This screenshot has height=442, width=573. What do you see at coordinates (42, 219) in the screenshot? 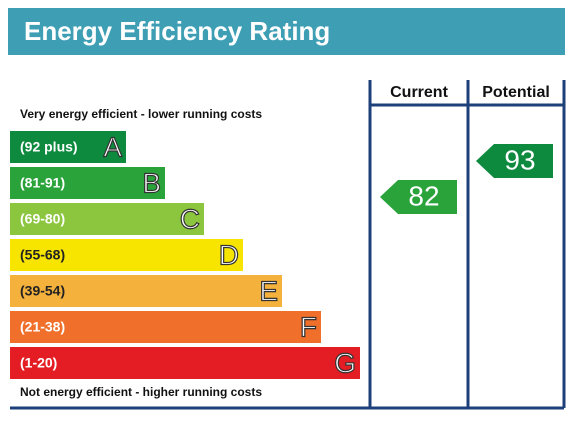
I see `band-range: (69-80)` at bounding box center [42, 219].